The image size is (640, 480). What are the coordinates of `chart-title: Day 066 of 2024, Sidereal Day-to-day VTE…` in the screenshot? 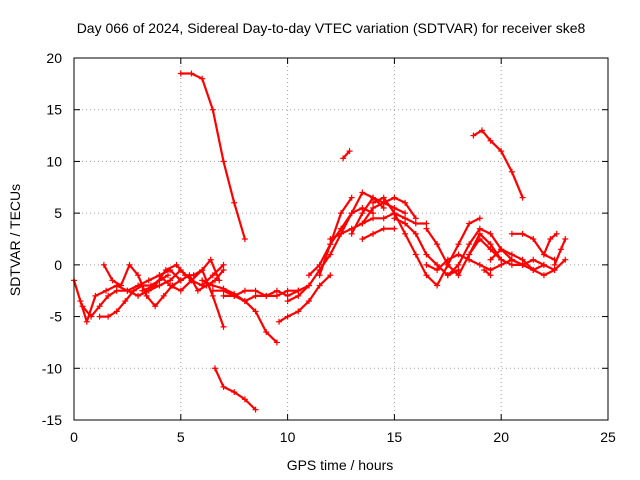 It's located at (331, 28).